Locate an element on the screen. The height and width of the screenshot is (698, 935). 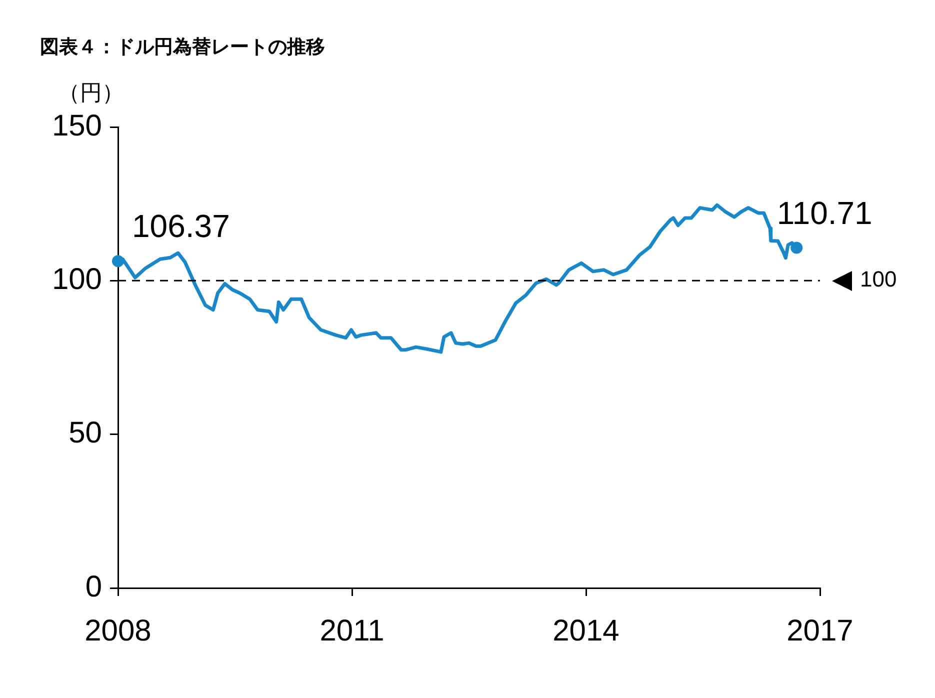
y-tick-label: 150 is located at coordinates (77, 125).